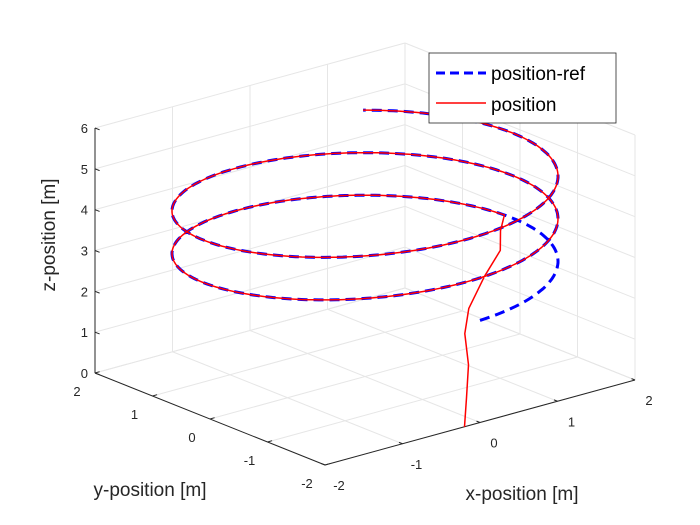 The image size is (700, 525). What do you see at coordinates (49, 235) in the screenshot?
I see `z-axis-label: z-position [m]` at bounding box center [49, 235].